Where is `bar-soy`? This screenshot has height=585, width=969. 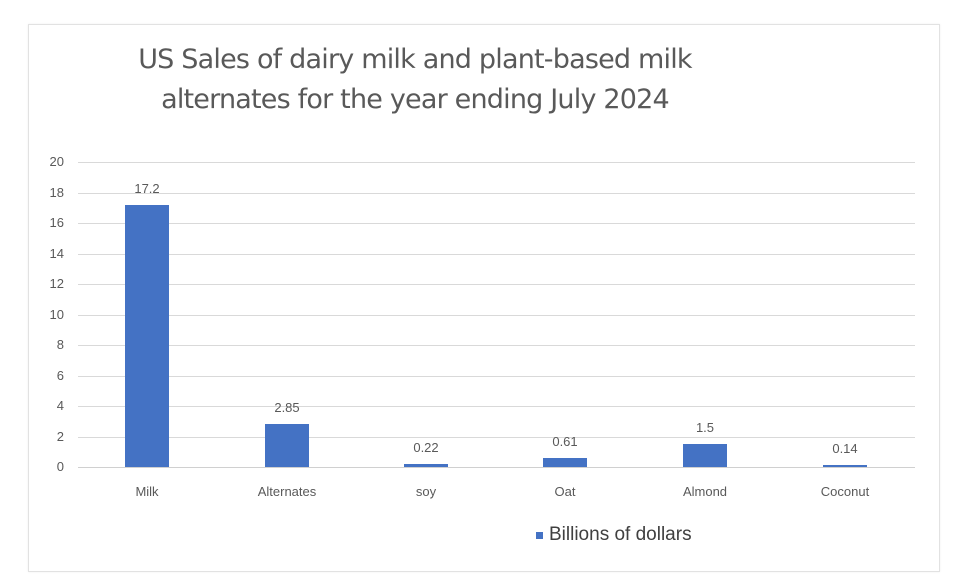 bar-soy is located at coordinates (426, 465).